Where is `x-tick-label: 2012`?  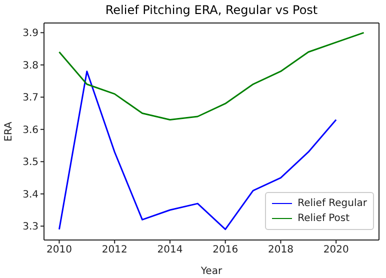 x-tick-label: 2012 is located at coordinates (115, 250).